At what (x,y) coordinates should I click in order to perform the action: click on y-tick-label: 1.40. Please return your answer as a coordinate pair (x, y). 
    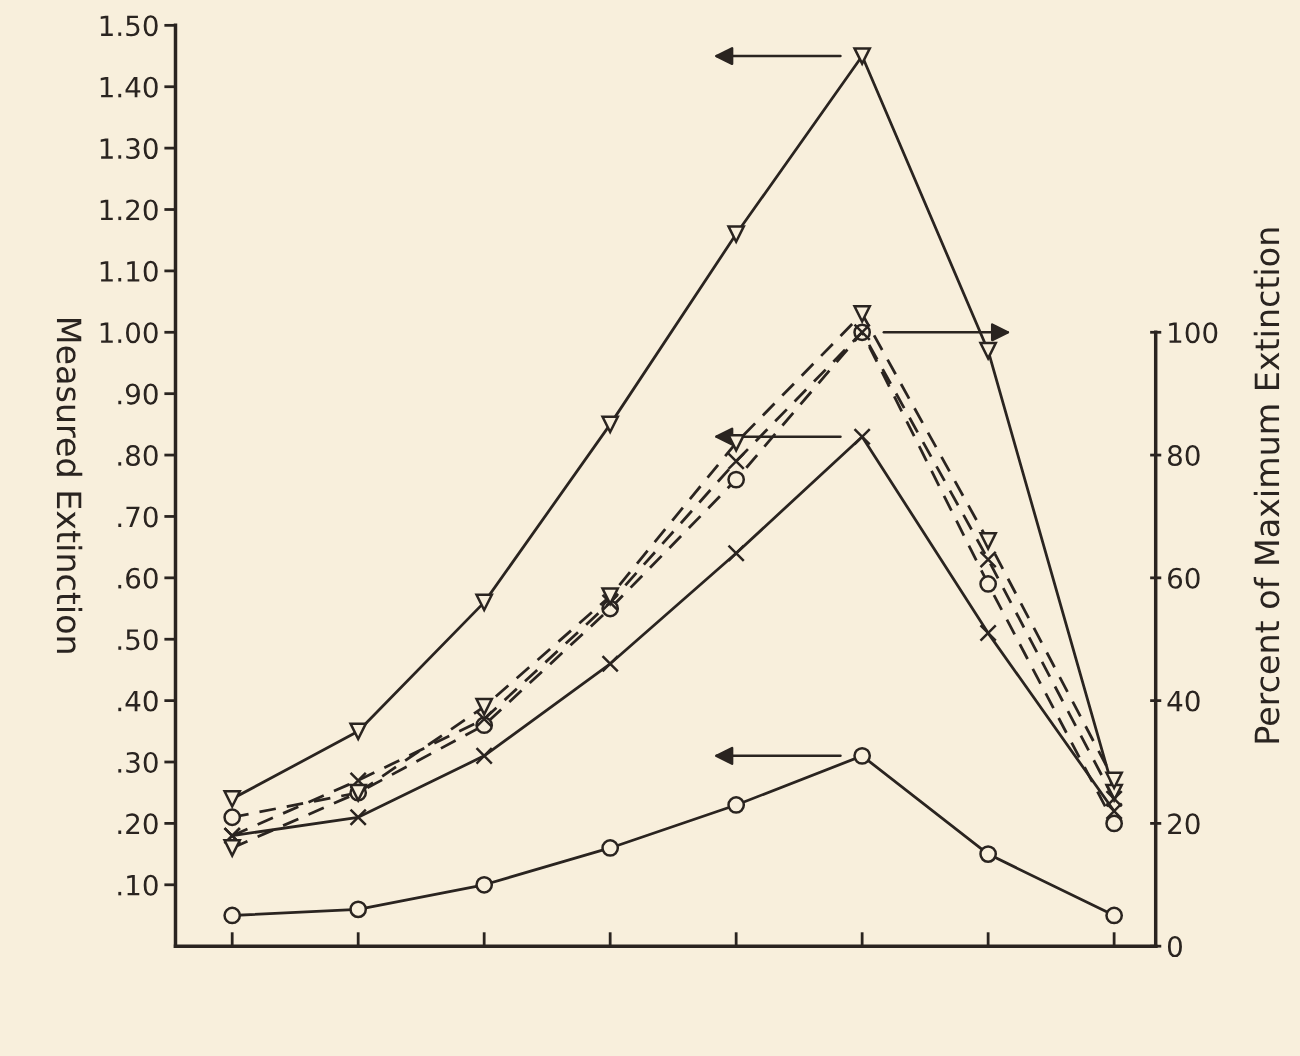
    Looking at the image, I should click on (129, 87).